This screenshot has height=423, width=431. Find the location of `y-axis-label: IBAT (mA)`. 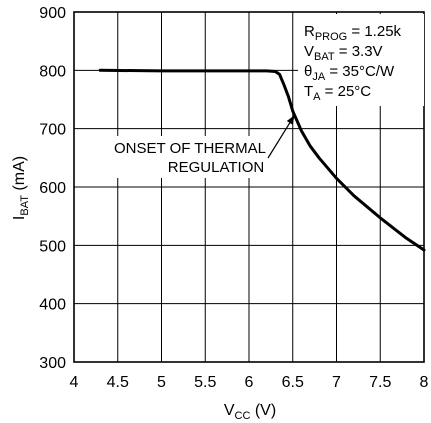

y-axis-label: IBAT (mA) is located at coordinates (21, 188).